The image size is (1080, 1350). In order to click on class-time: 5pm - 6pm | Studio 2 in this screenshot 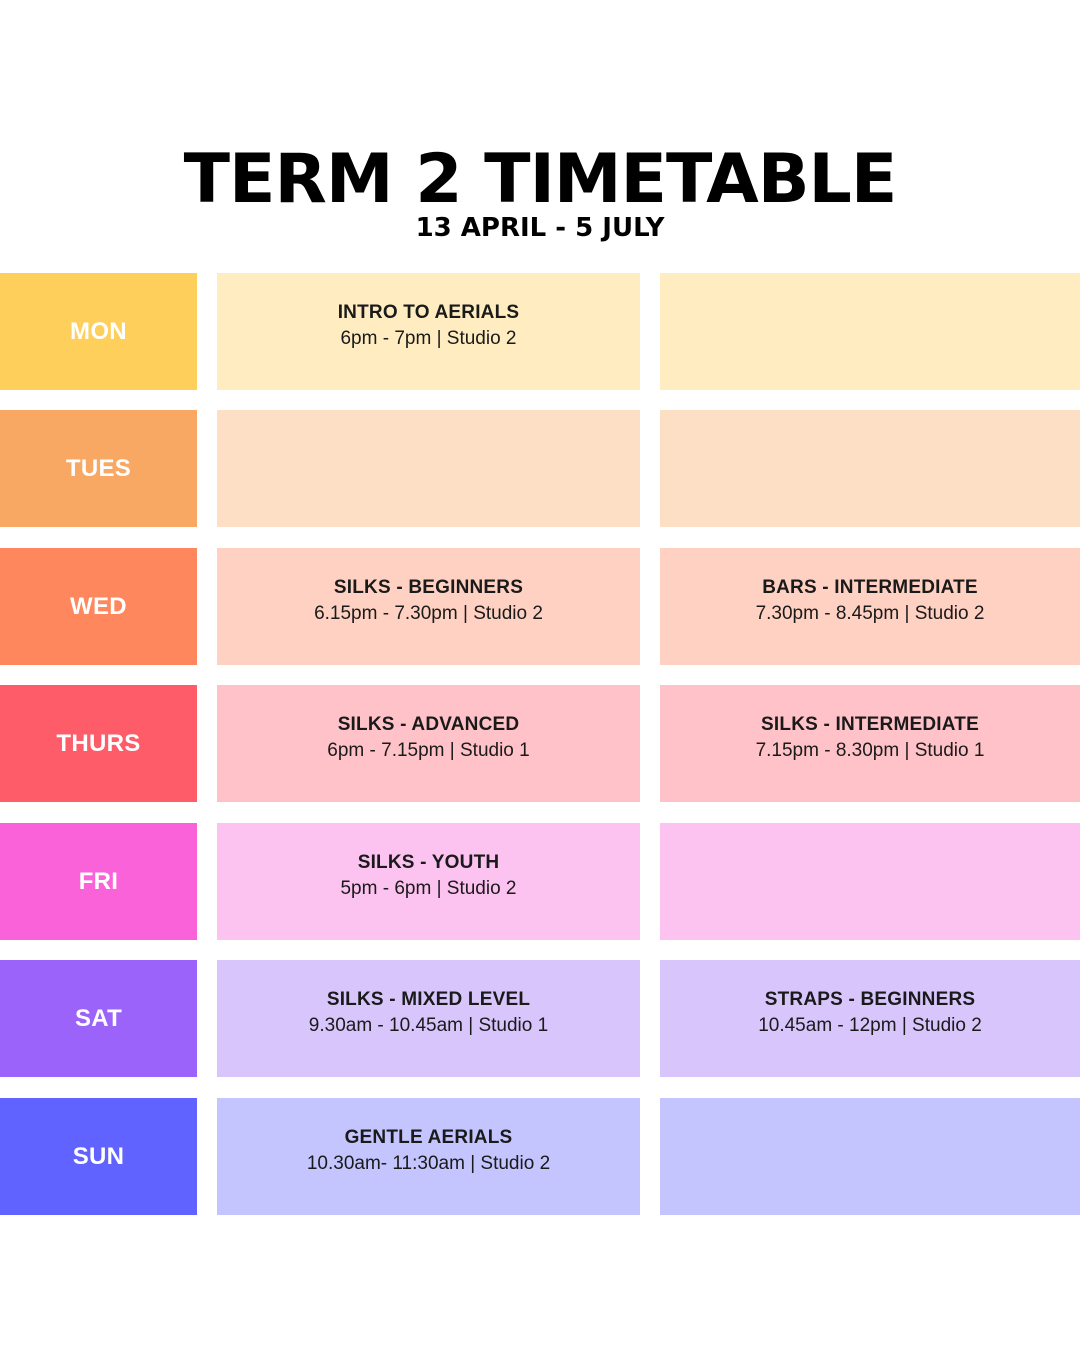, I will do `click(428, 888)`.